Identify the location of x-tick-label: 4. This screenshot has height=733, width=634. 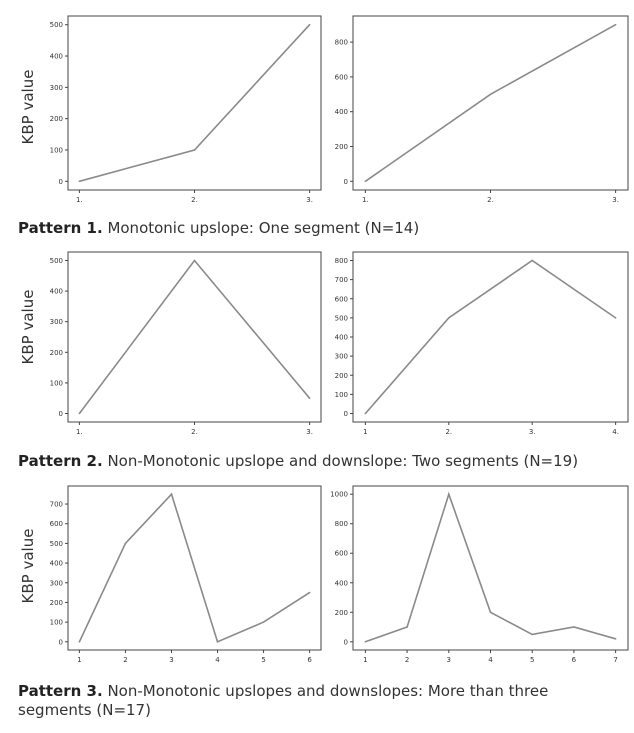
(490, 660).